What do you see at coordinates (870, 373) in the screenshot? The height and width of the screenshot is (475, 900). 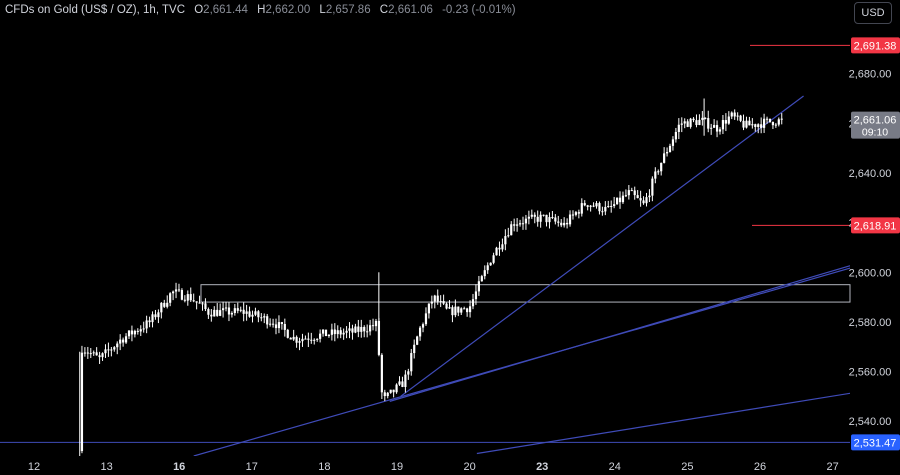 I see `y-tick-label: 2,560.00` at bounding box center [870, 373].